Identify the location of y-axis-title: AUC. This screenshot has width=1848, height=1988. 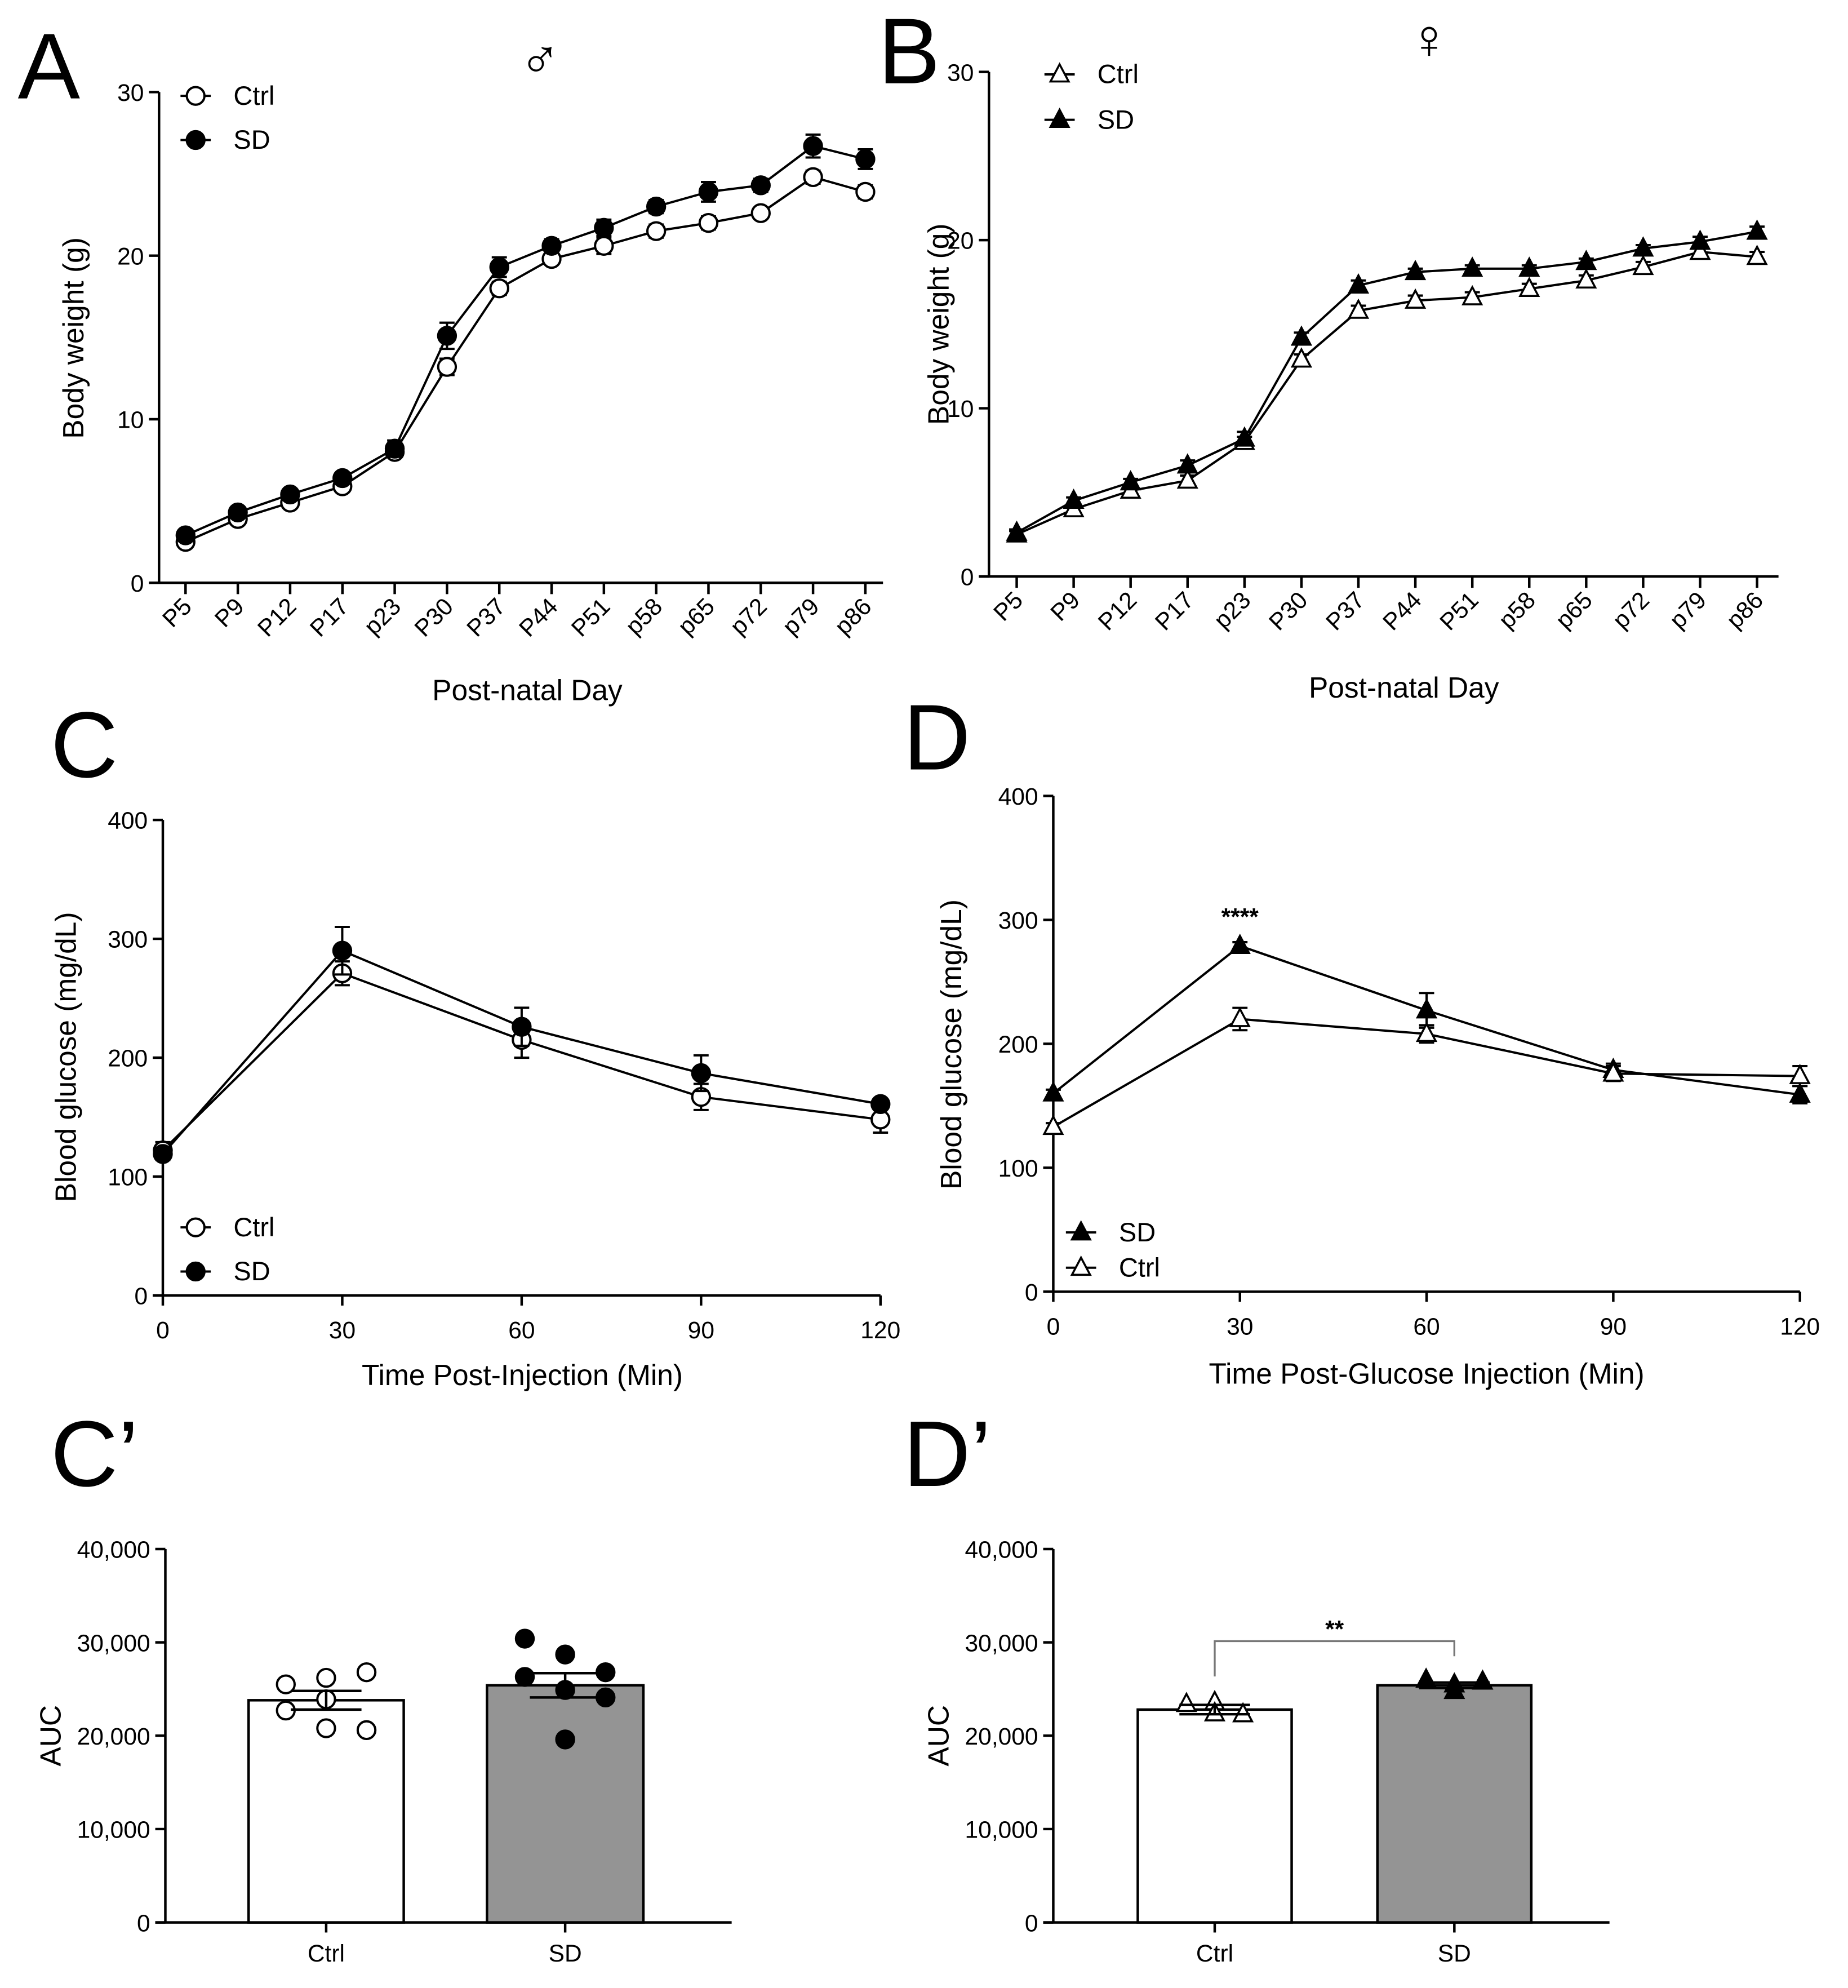
(50, 1736).